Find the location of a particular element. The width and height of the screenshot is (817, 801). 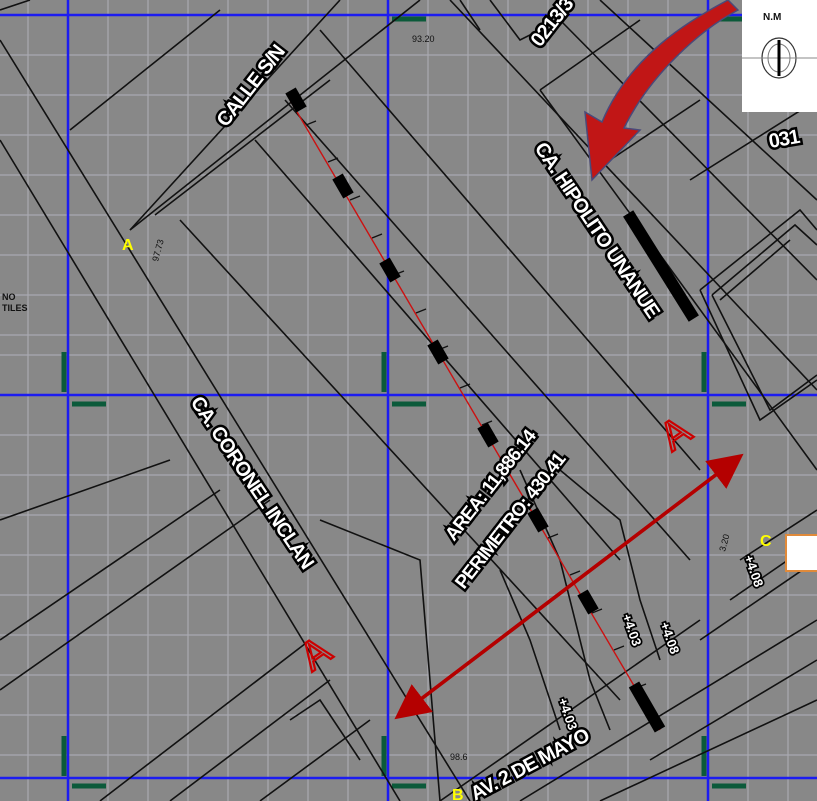

dimension-4: 98.6 is located at coordinates (459, 757).